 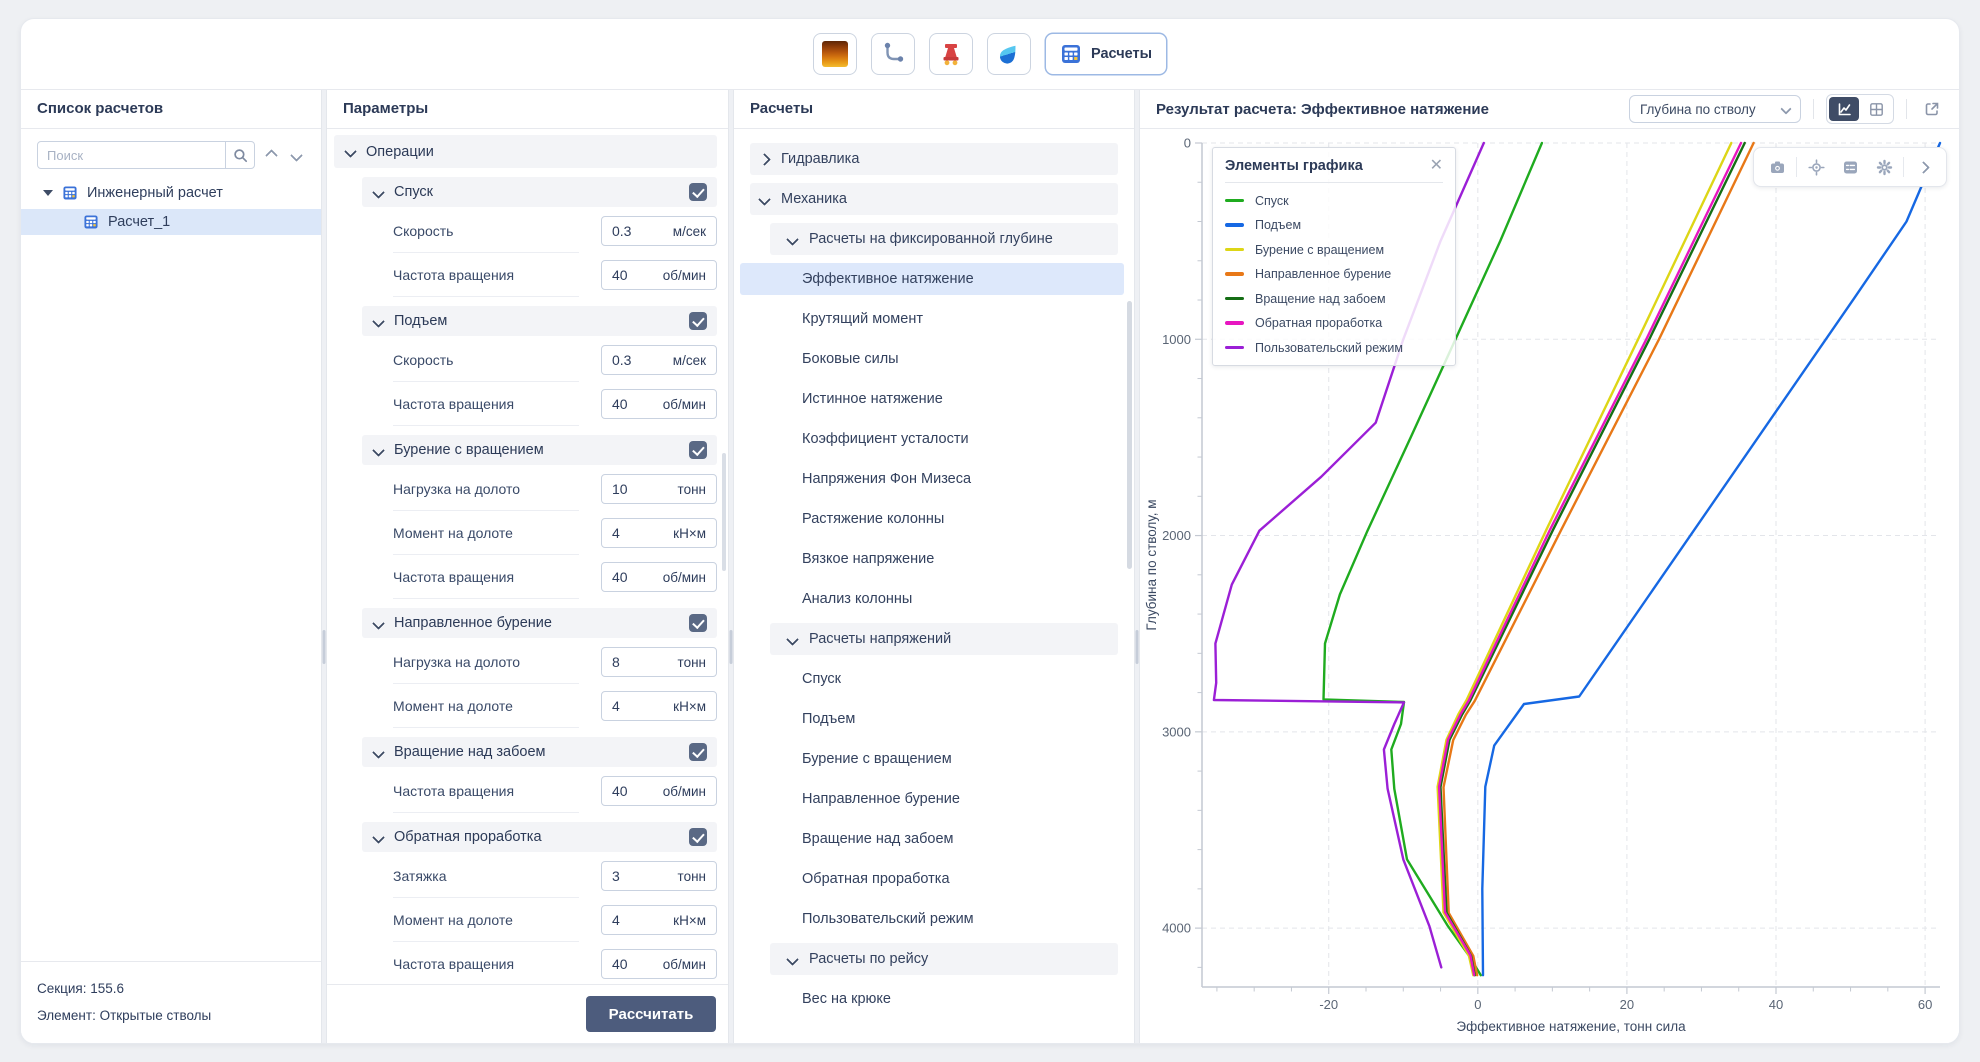 What do you see at coordinates (1334, 250) in the screenshot?
I see `legend-item: Бурение с вращением` at bounding box center [1334, 250].